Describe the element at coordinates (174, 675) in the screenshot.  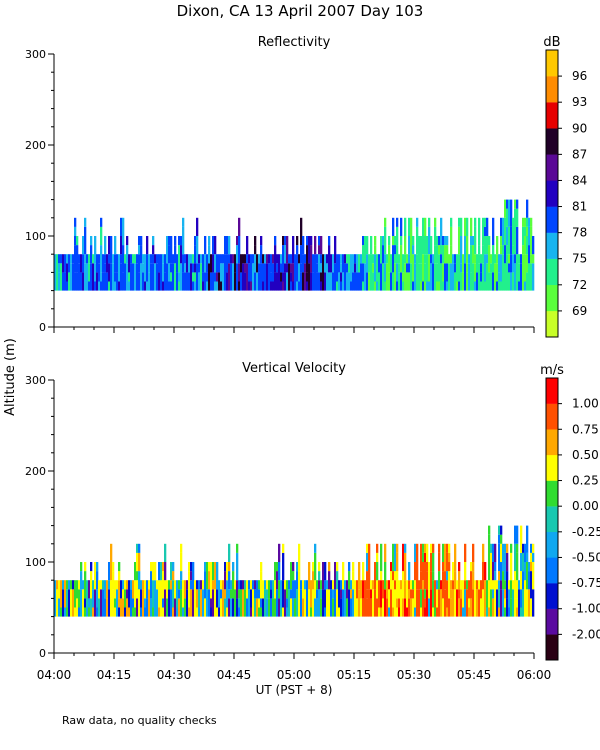
I see `x-tick-label: 04:30` at that location.